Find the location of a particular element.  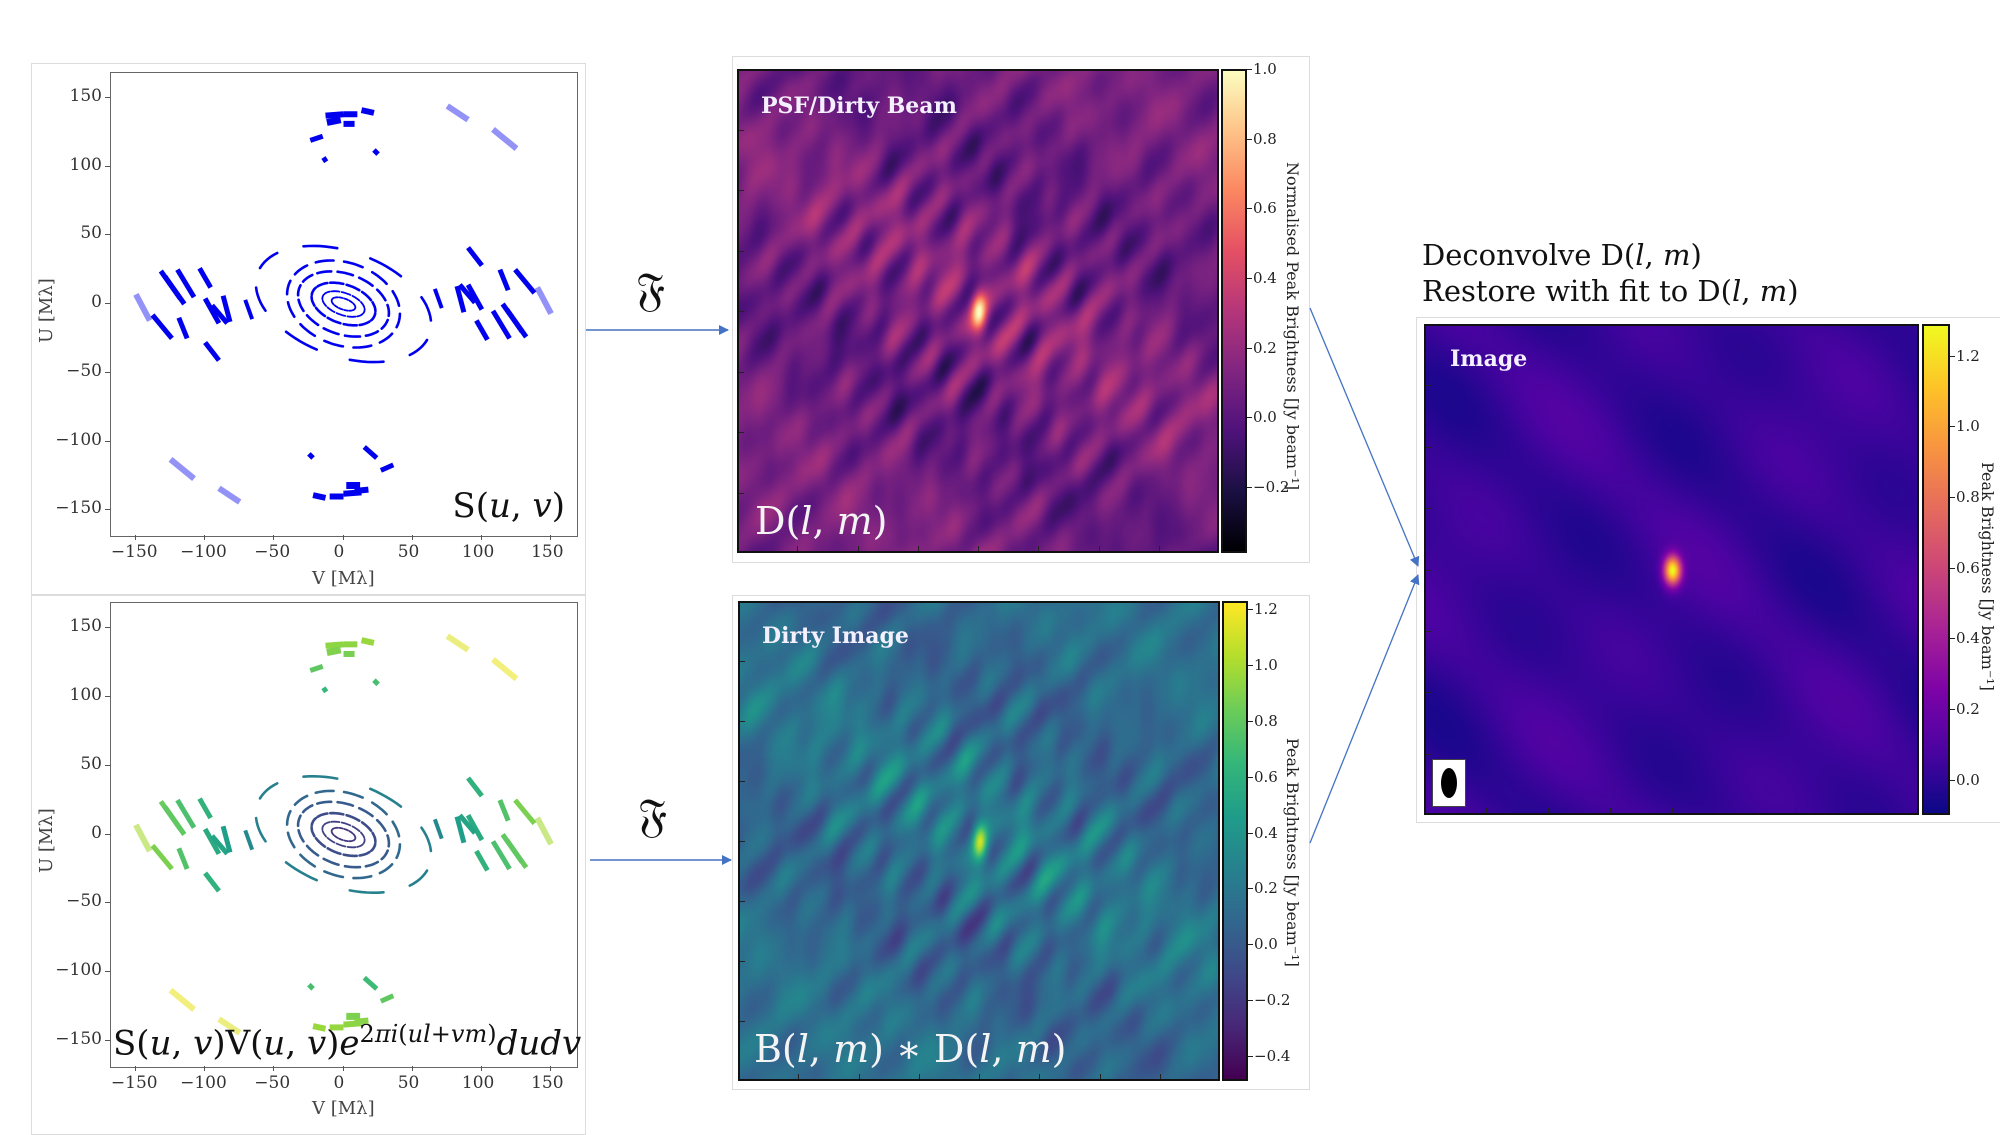

x-tick-label: 0 is located at coordinates (339, 1083).